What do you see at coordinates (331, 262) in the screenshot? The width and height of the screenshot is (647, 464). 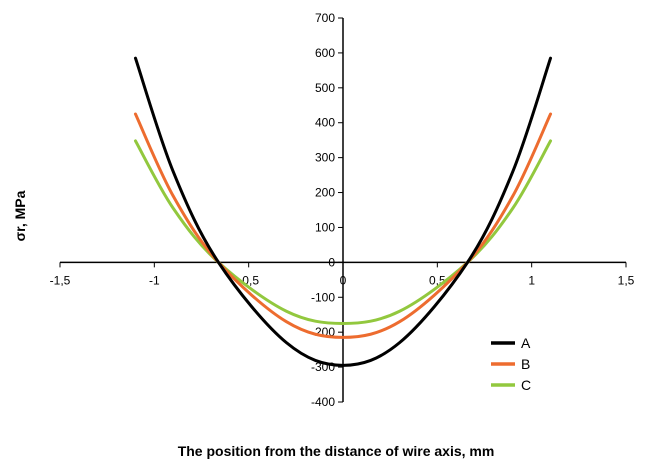 I see `y-tick-label: 0` at bounding box center [331, 262].